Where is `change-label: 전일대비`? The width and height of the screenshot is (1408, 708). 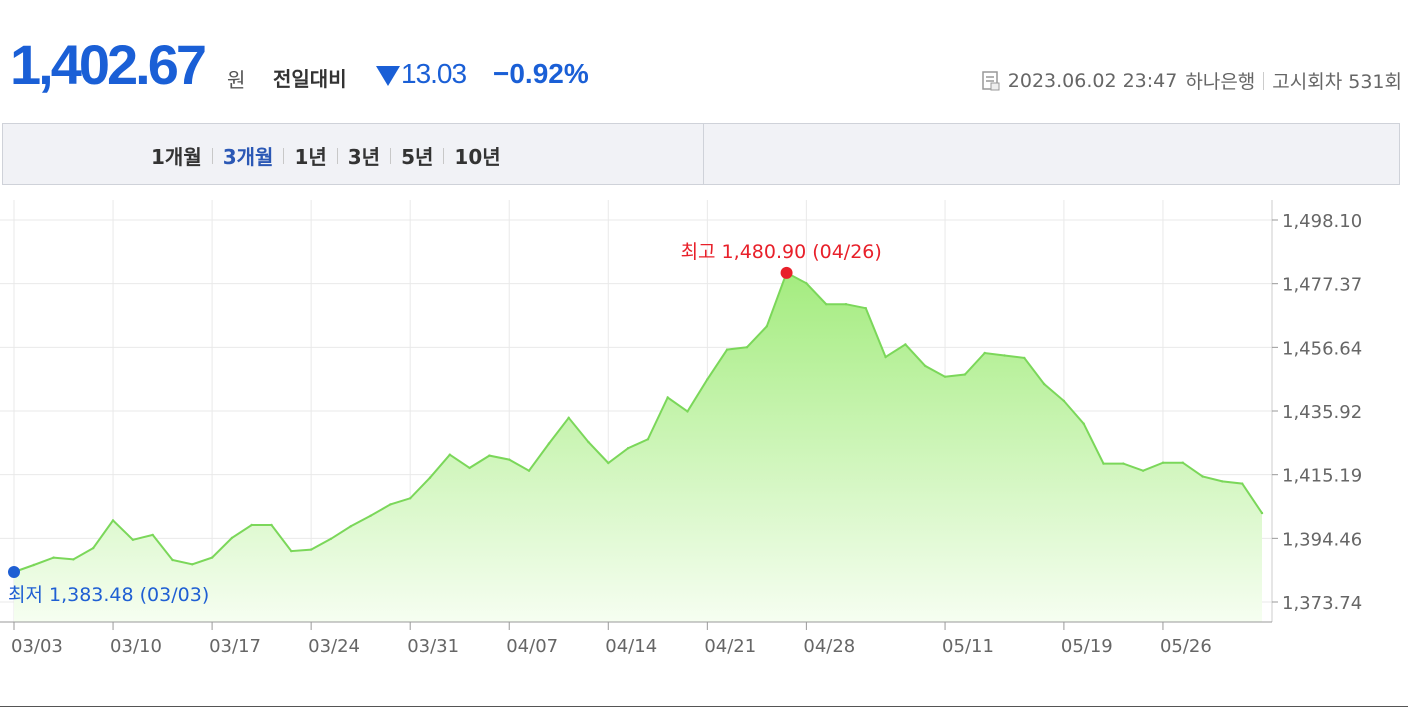
change-label: 전일대비 is located at coordinates (310, 79).